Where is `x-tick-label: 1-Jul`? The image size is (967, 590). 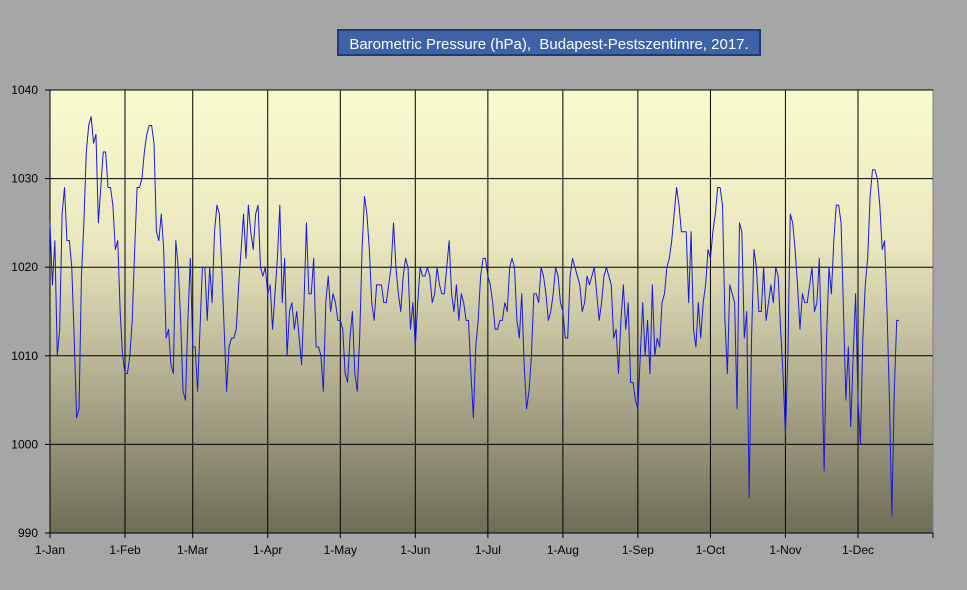 x-tick-label: 1-Jul is located at coordinates (488, 550).